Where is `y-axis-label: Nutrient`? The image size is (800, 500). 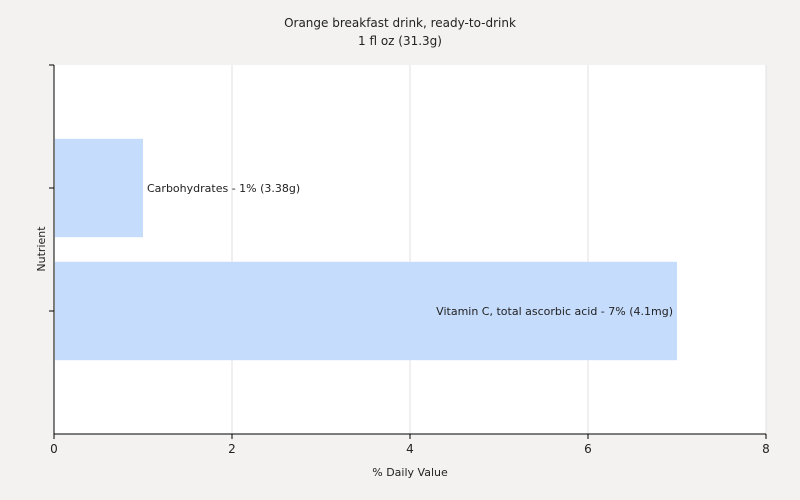 y-axis-label: Nutrient is located at coordinates (41, 249).